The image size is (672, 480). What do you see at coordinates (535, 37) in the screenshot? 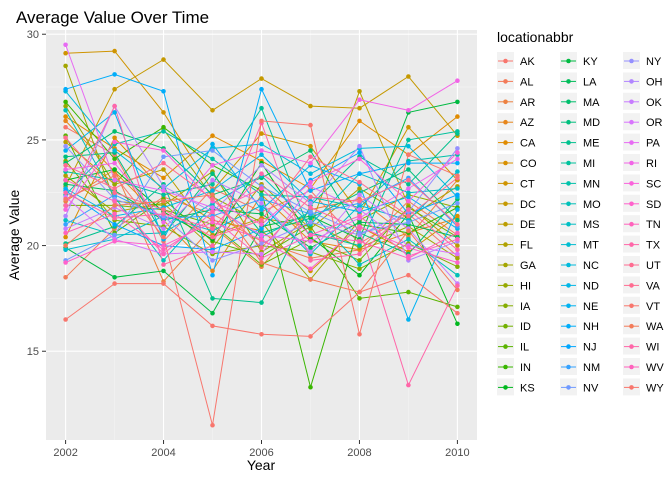
I see `legend-title: locationabbr` at bounding box center [535, 37].